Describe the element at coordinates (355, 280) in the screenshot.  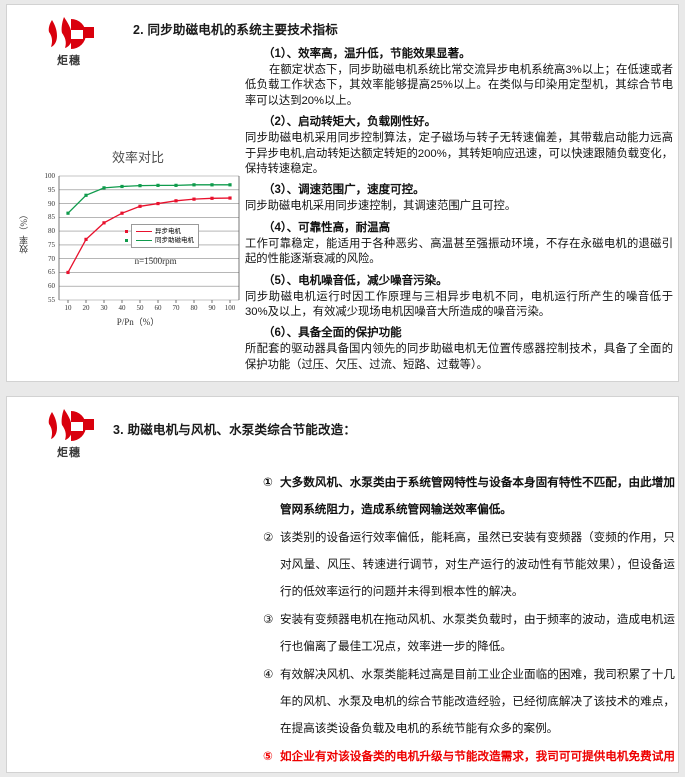
I see `section-heading-5: （5）、电机噪音低，减少噪音污染。` at that location.